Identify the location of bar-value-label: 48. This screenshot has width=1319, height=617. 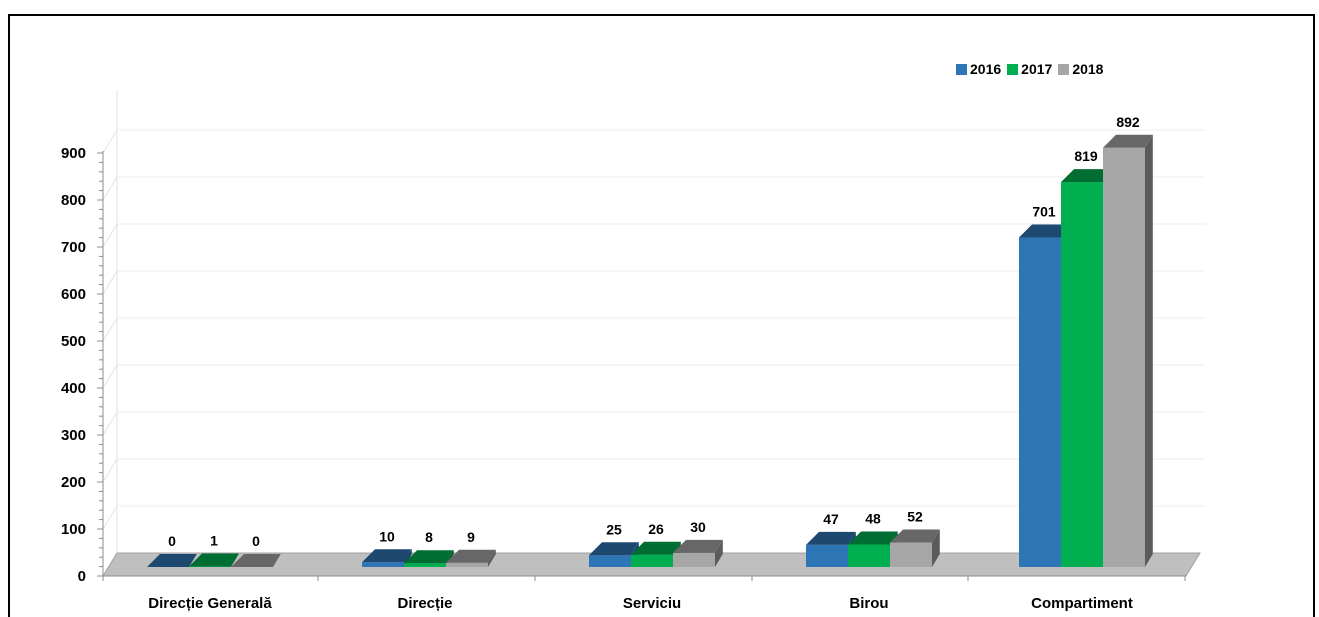
(873, 518).